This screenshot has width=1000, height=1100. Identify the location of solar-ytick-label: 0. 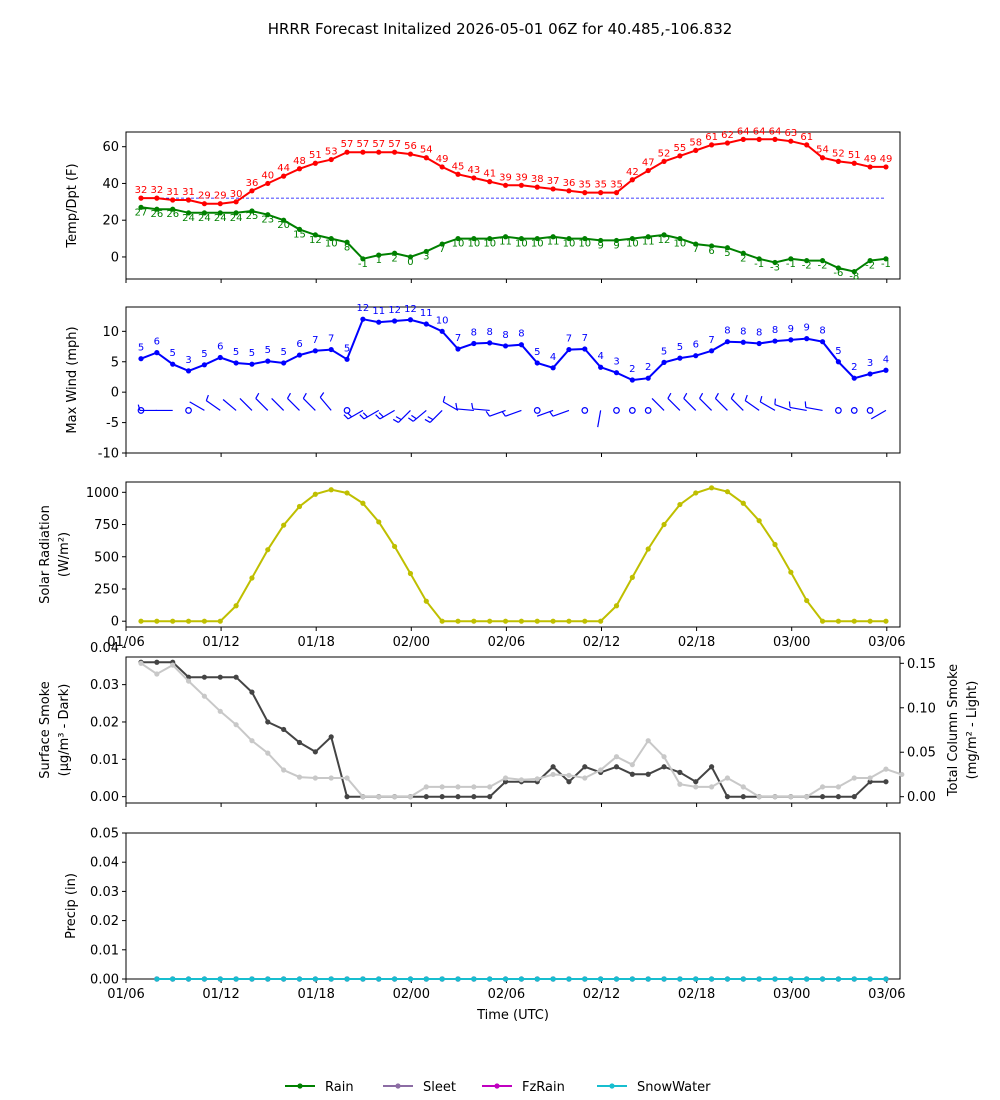
(115, 622).